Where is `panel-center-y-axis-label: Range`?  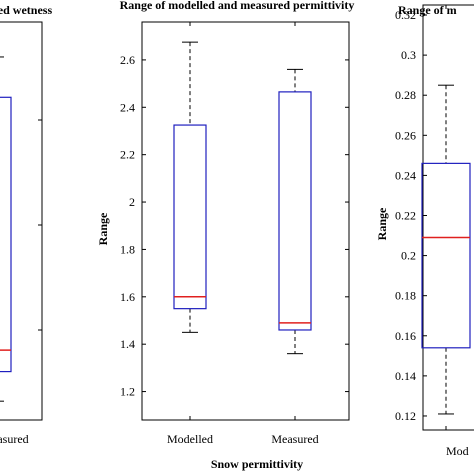
panel-center-y-axis-label: Range is located at coordinates (103, 228).